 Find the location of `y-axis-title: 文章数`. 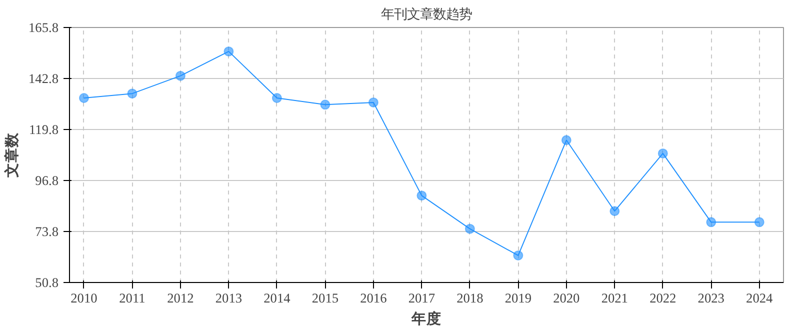

y-axis-title: 文章数 is located at coordinates (11, 155).